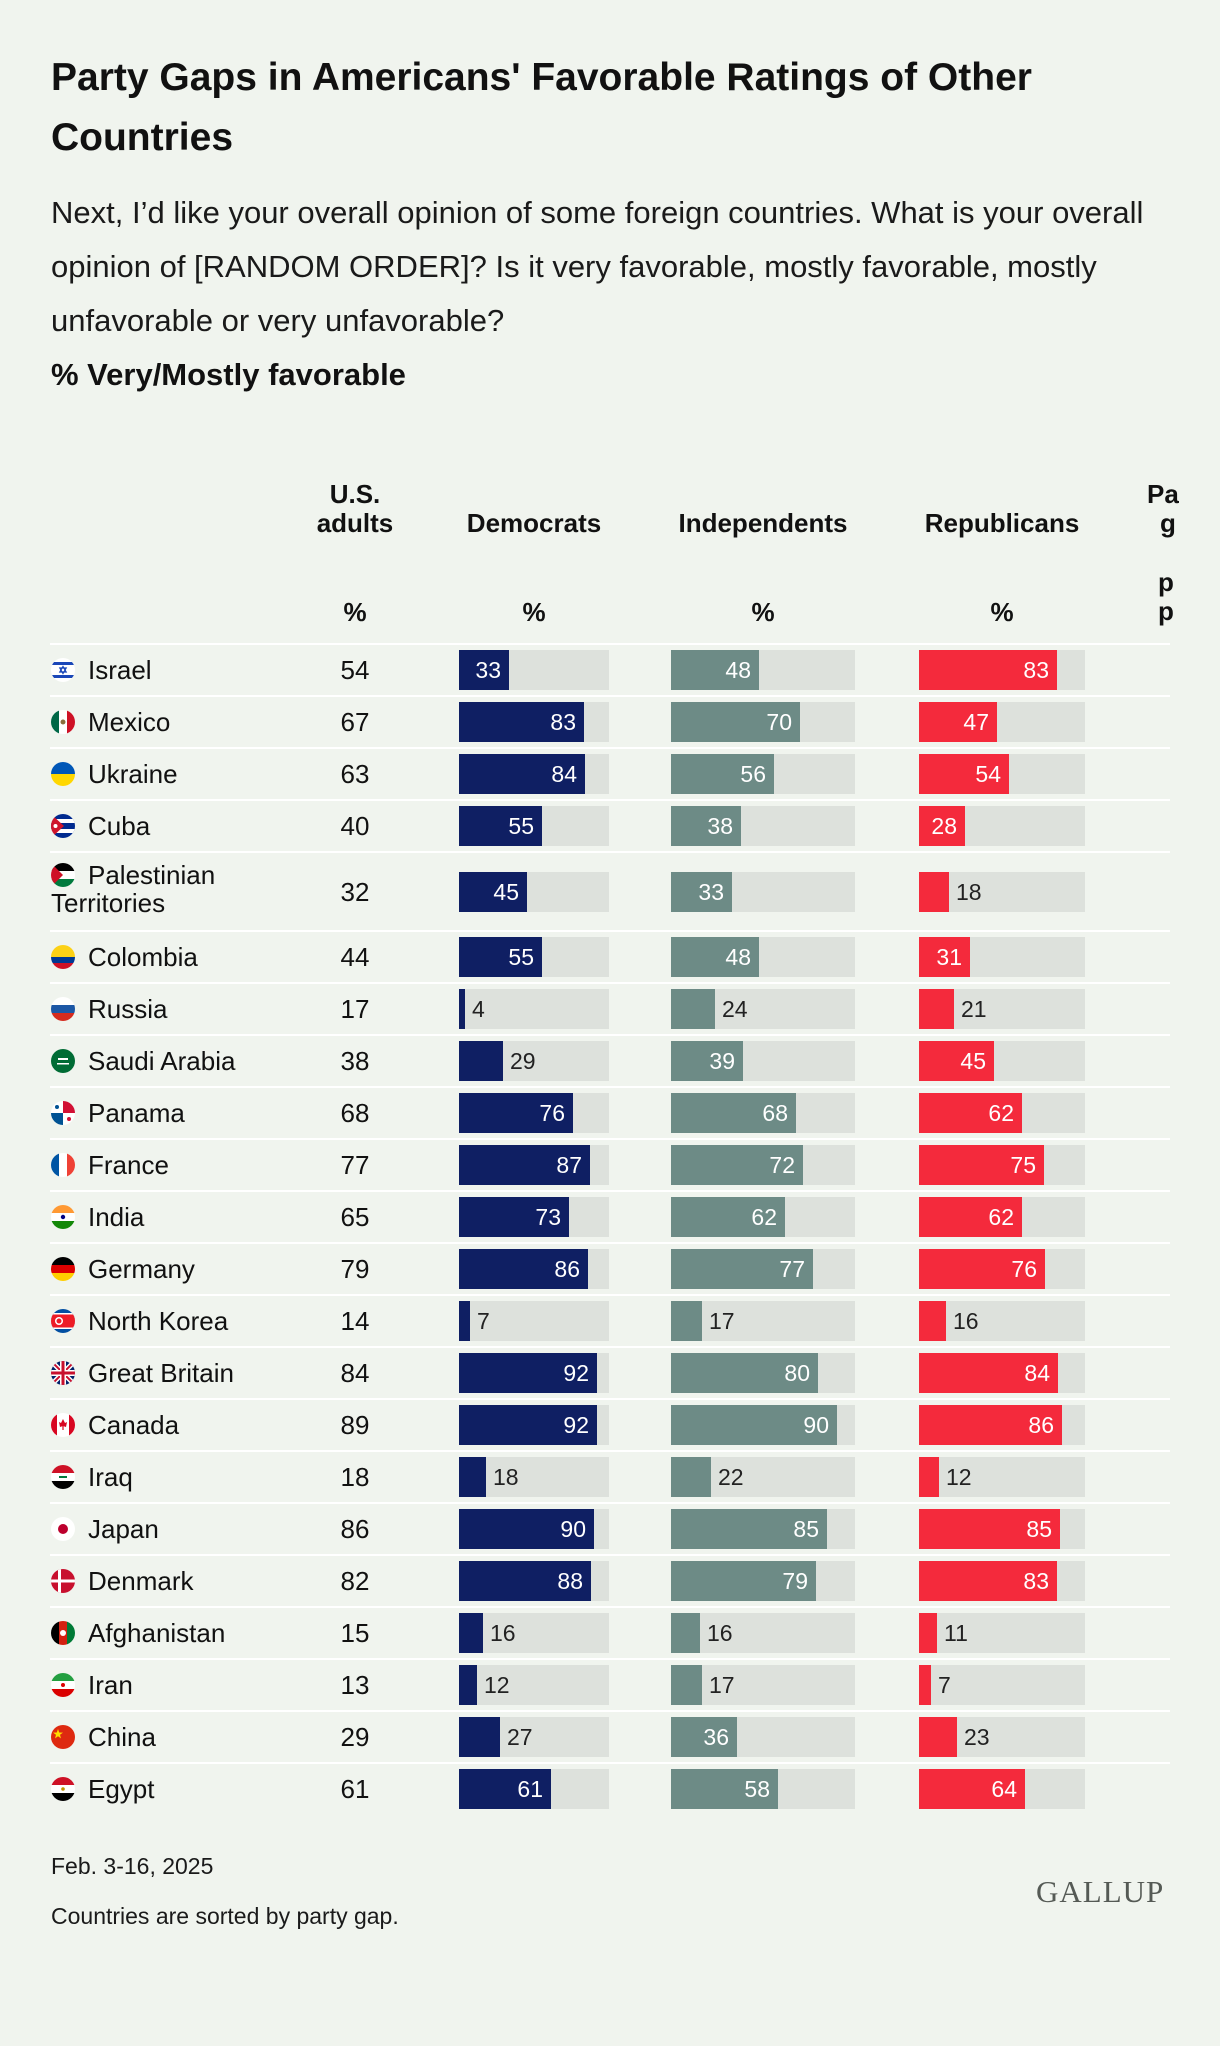  What do you see at coordinates (757, 1789) in the screenshot?
I see `independents-value-label: 58` at bounding box center [757, 1789].